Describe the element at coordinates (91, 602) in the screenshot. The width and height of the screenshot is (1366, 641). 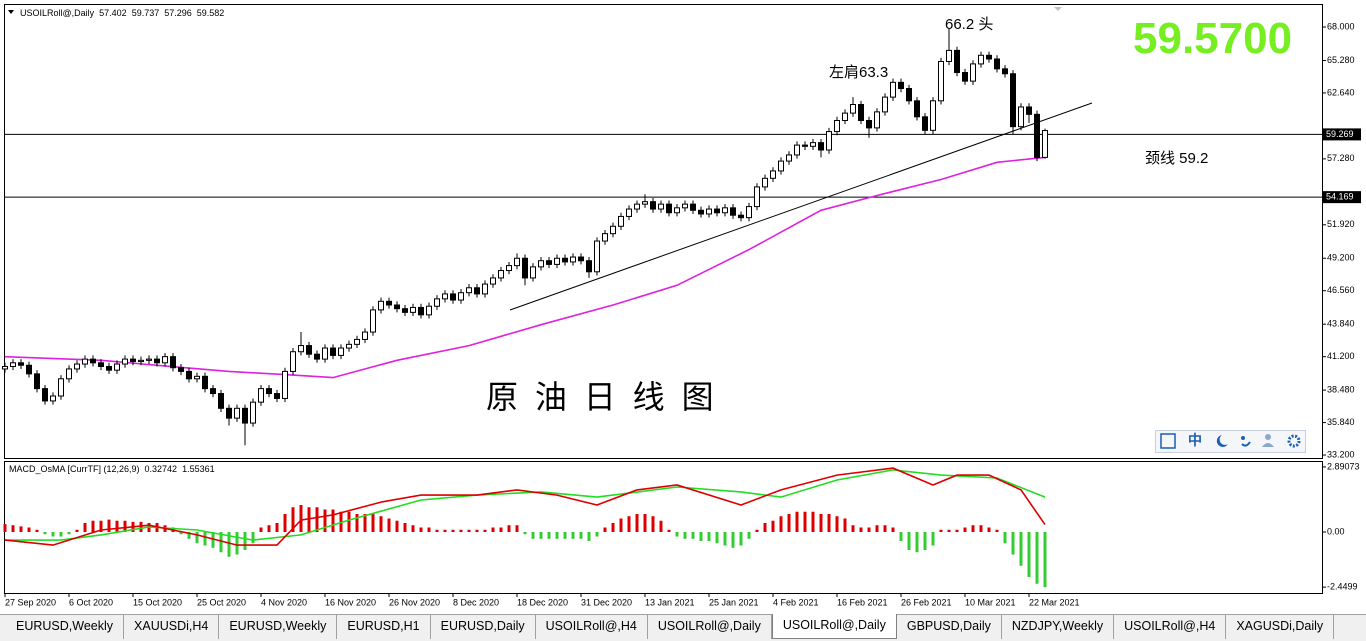
I see `x-tick-label: 6 Oct 2020` at that location.